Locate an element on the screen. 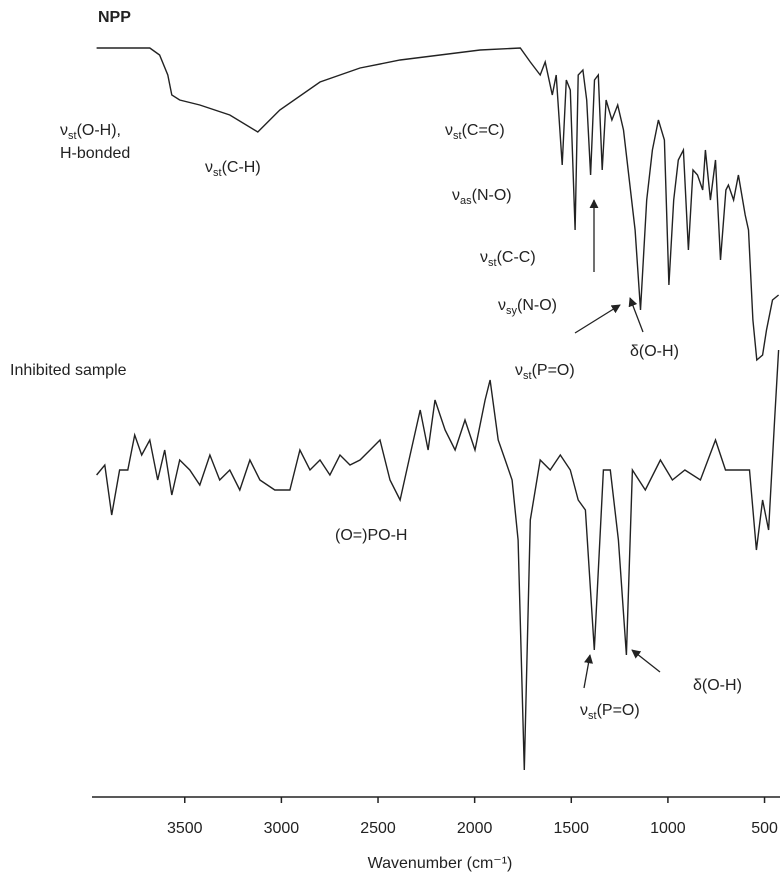 This screenshot has height=879, width=780. x-tick-label: 2000 is located at coordinates (475, 828).